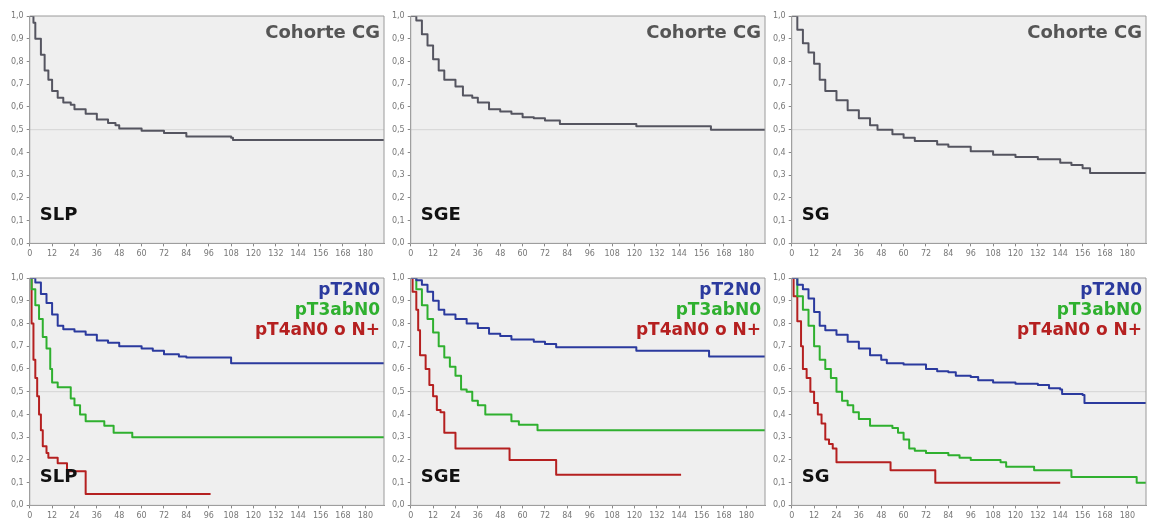  Describe the element at coordinates (320, 254) in the screenshot. I see `x-tick-label: 156` at that location.